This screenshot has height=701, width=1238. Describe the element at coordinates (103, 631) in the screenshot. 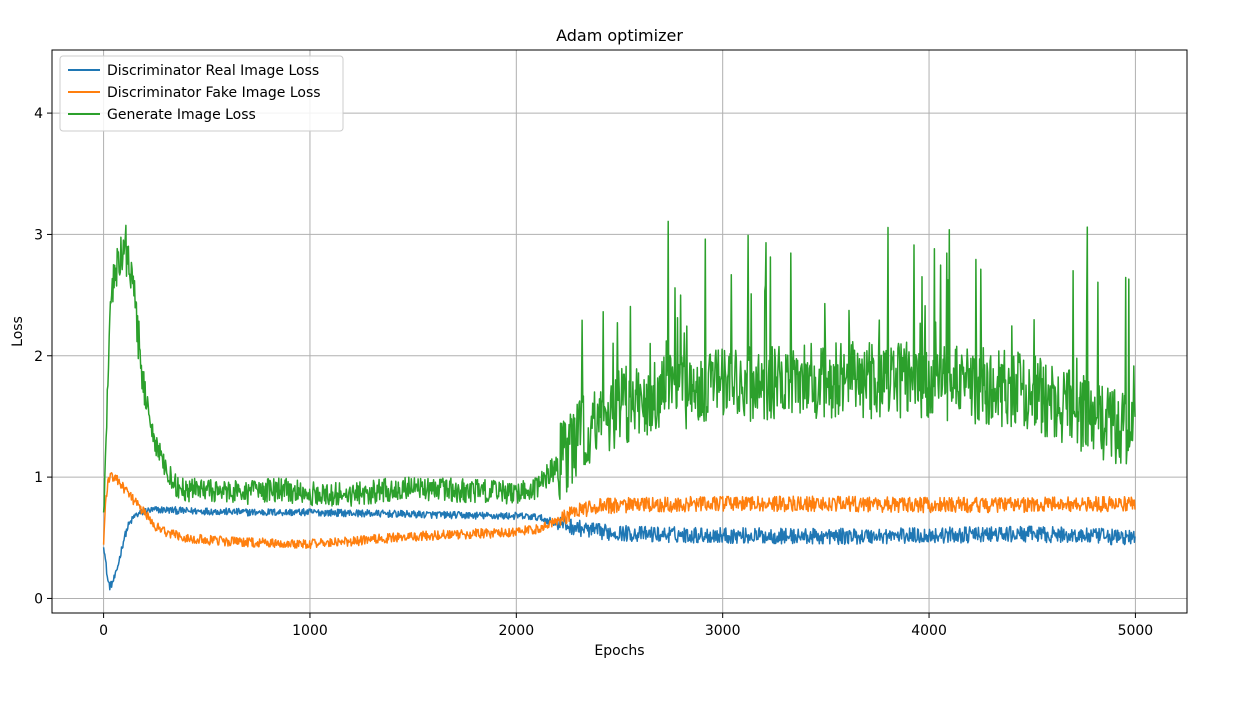

I see `x-tick-label: 0` at that location.